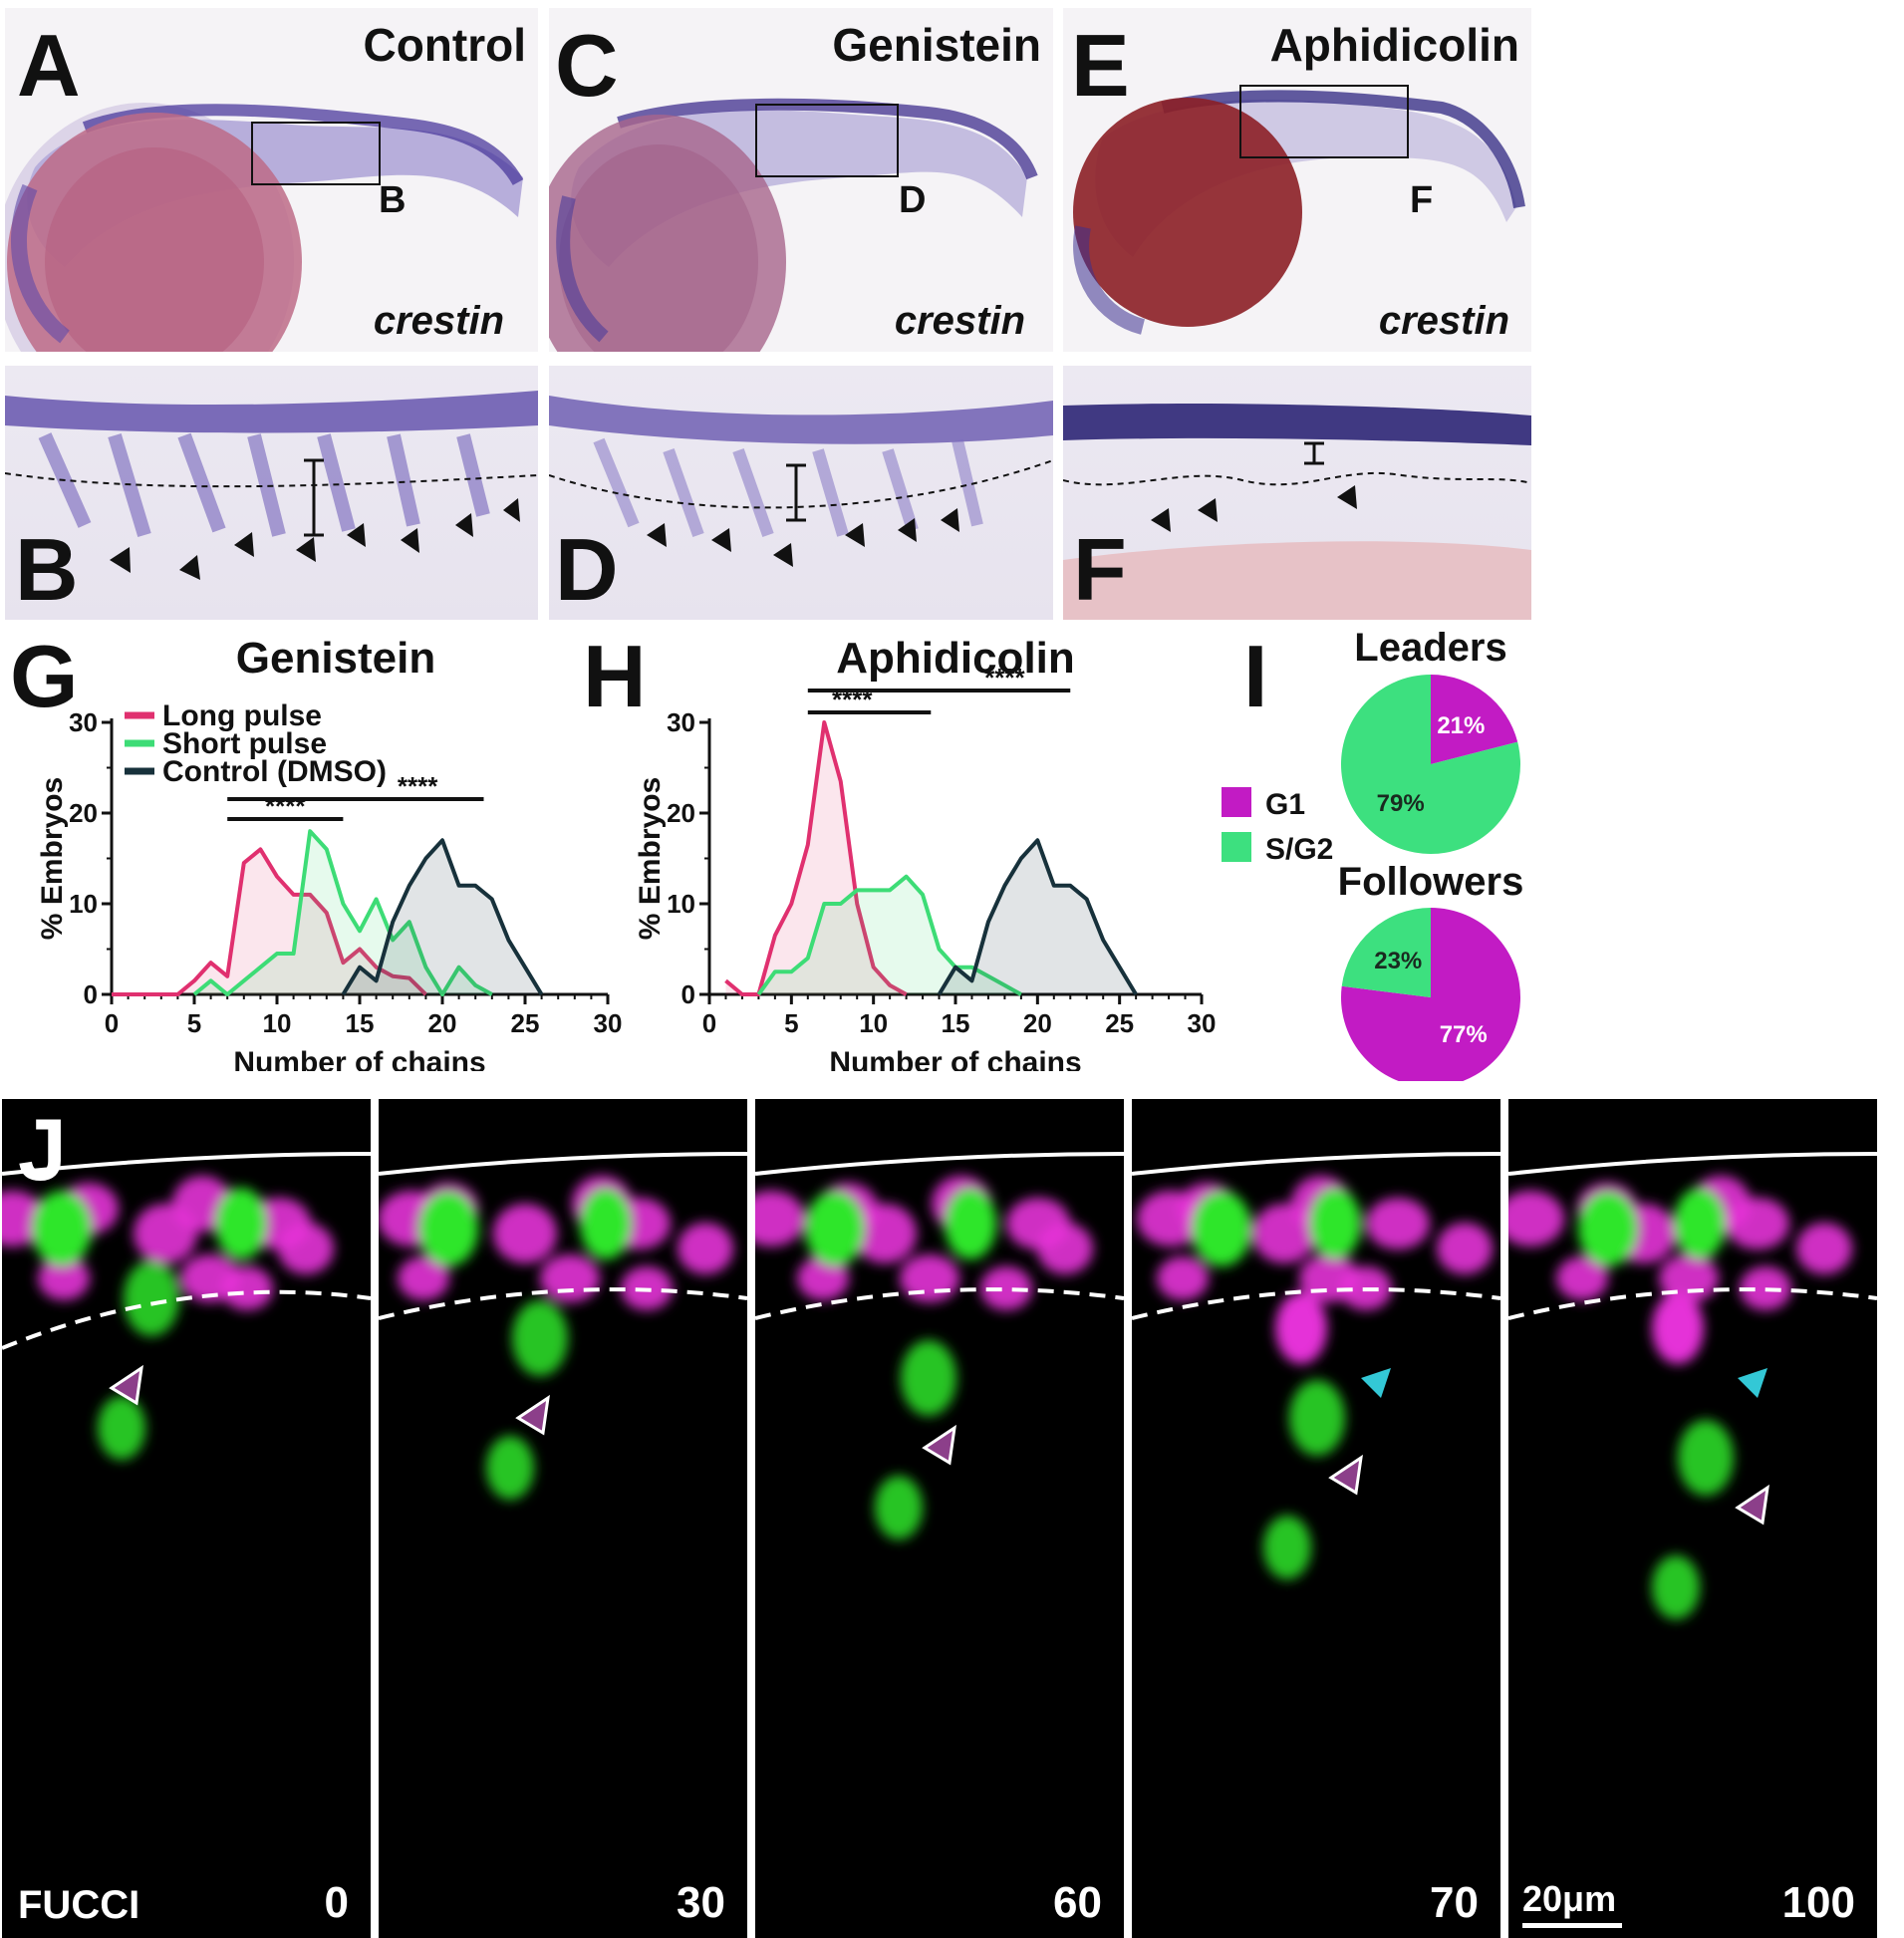 This screenshot has height=1938, width=1904. What do you see at coordinates (49, 65) in the screenshot?
I see `panel-letter-a: A` at bounding box center [49, 65].